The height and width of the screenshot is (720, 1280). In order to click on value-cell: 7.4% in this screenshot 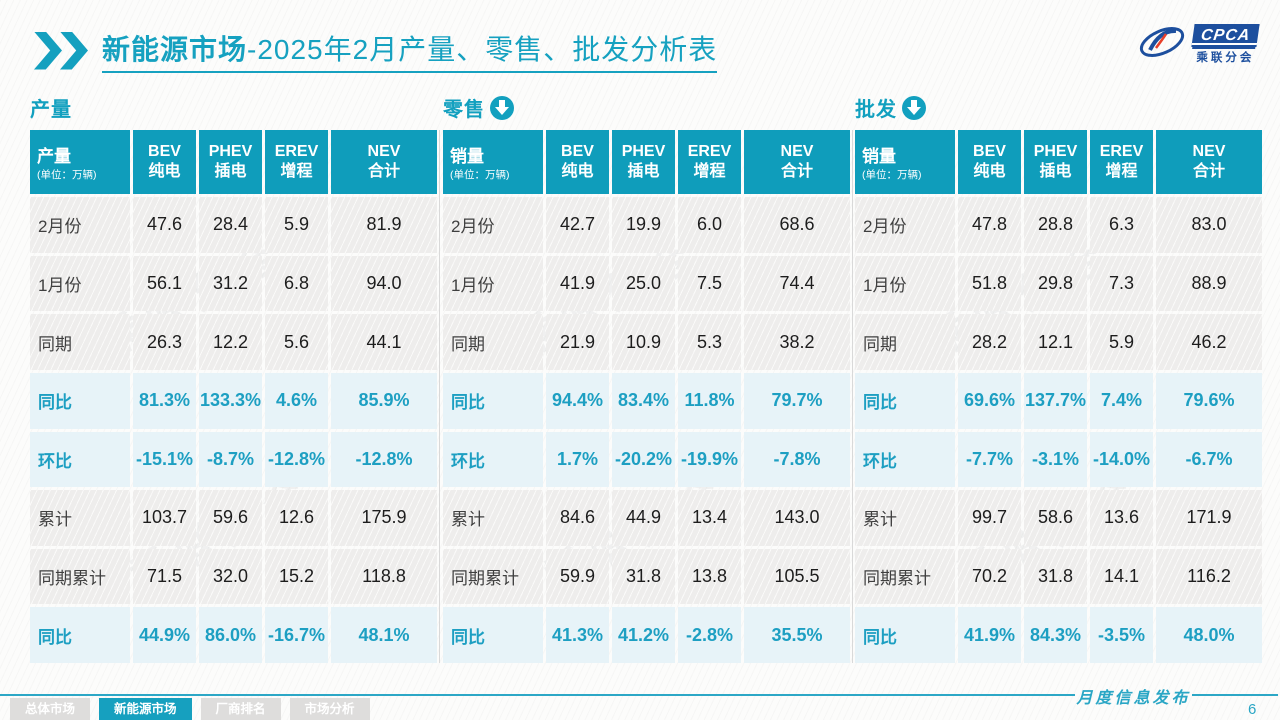, I will do `click(1121, 400)`.